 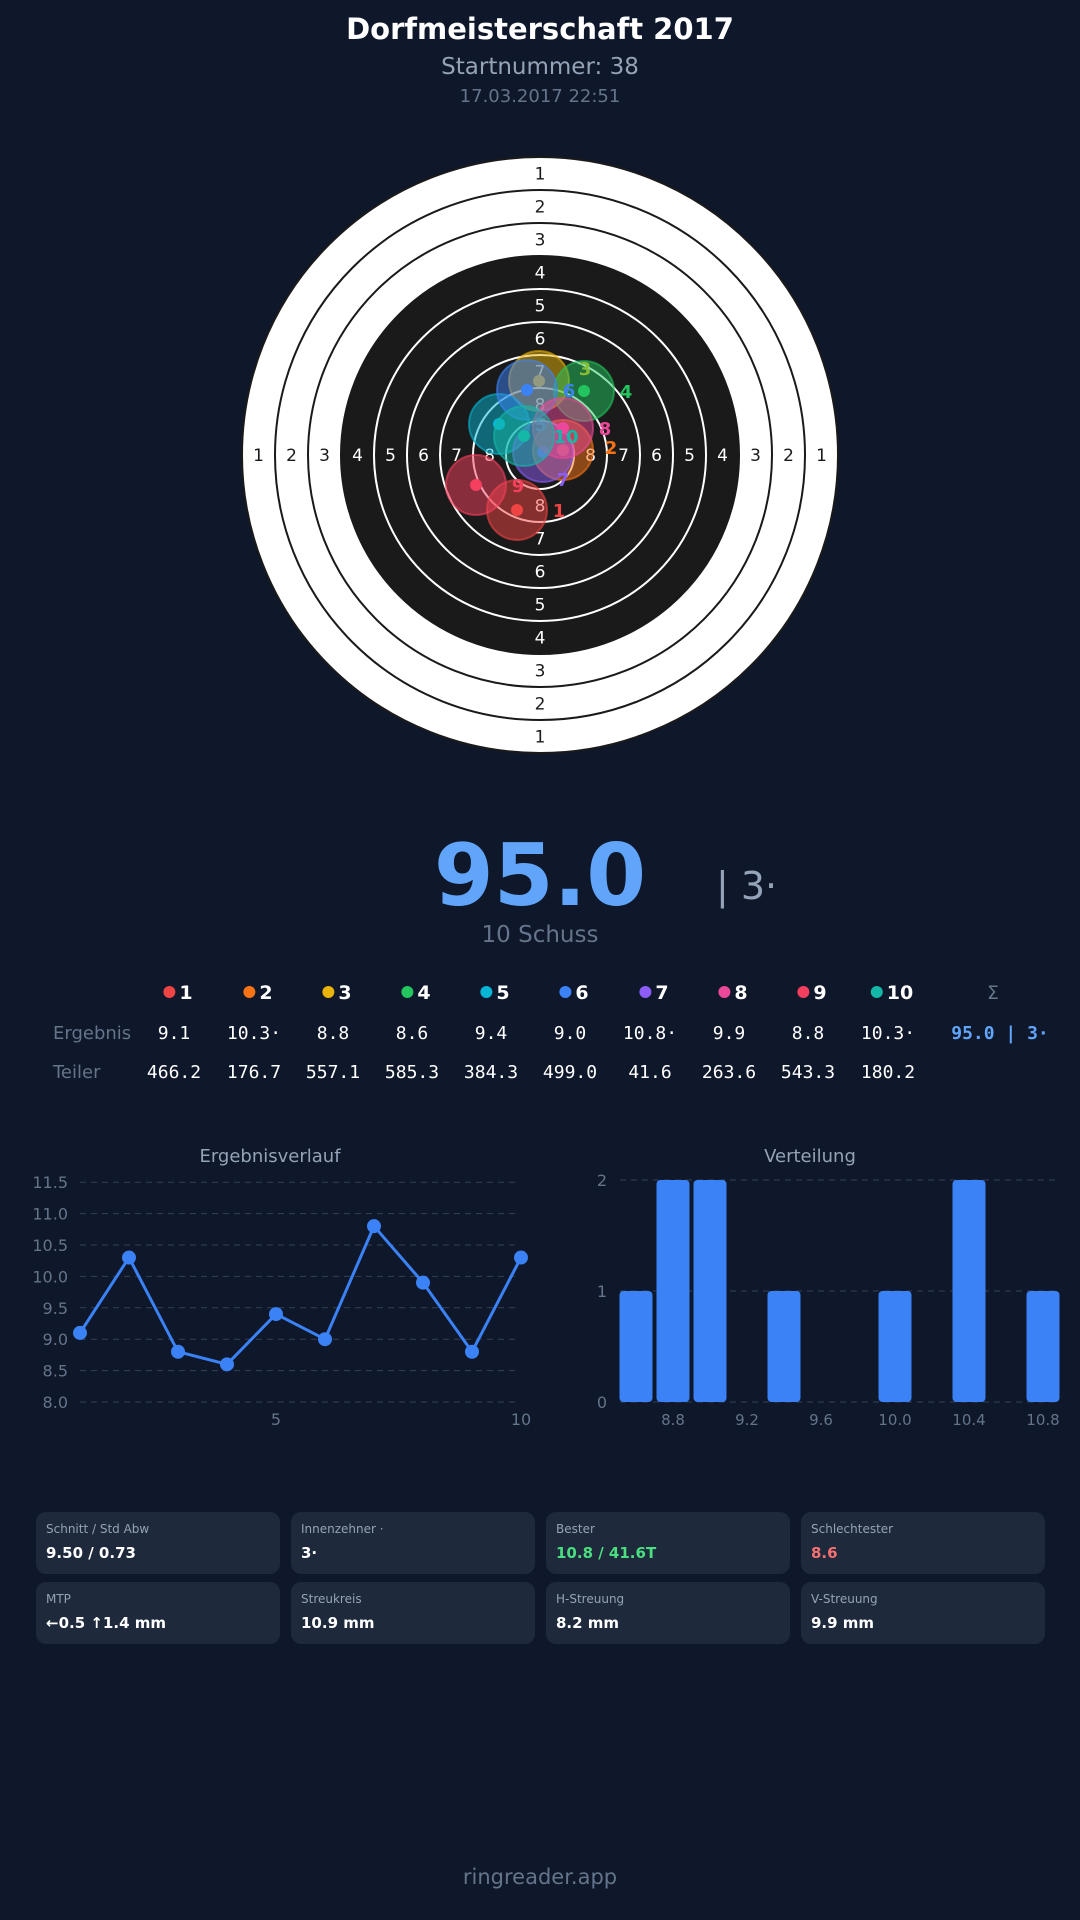 What do you see at coordinates (518, 486) in the screenshot?
I see `shot-label: 9` at bounding box center [518, 486].